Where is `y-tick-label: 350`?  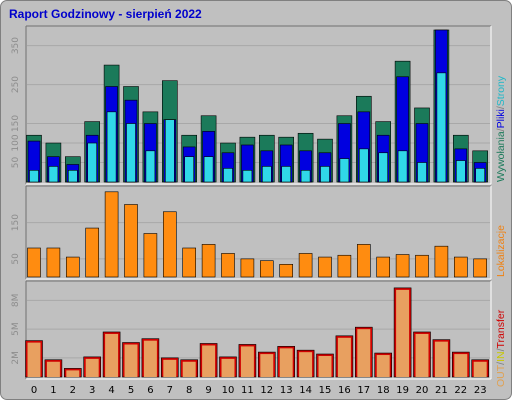
y-tick-label: 350 is located at coordinates (16, 45).